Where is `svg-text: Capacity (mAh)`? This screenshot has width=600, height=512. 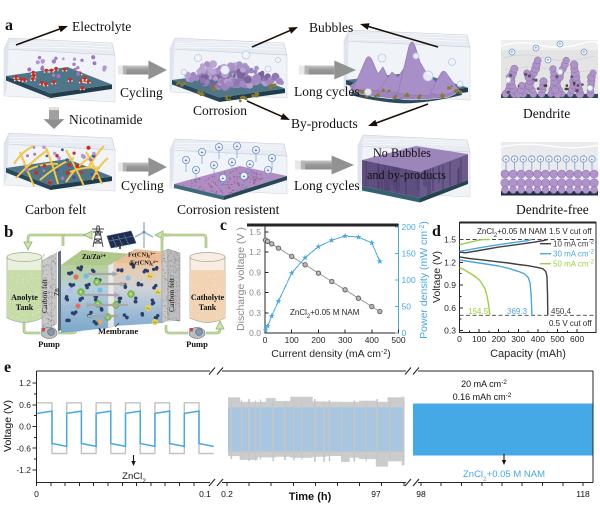
svg-text: Capacity (mAh) is located at coordinates (528, 354).